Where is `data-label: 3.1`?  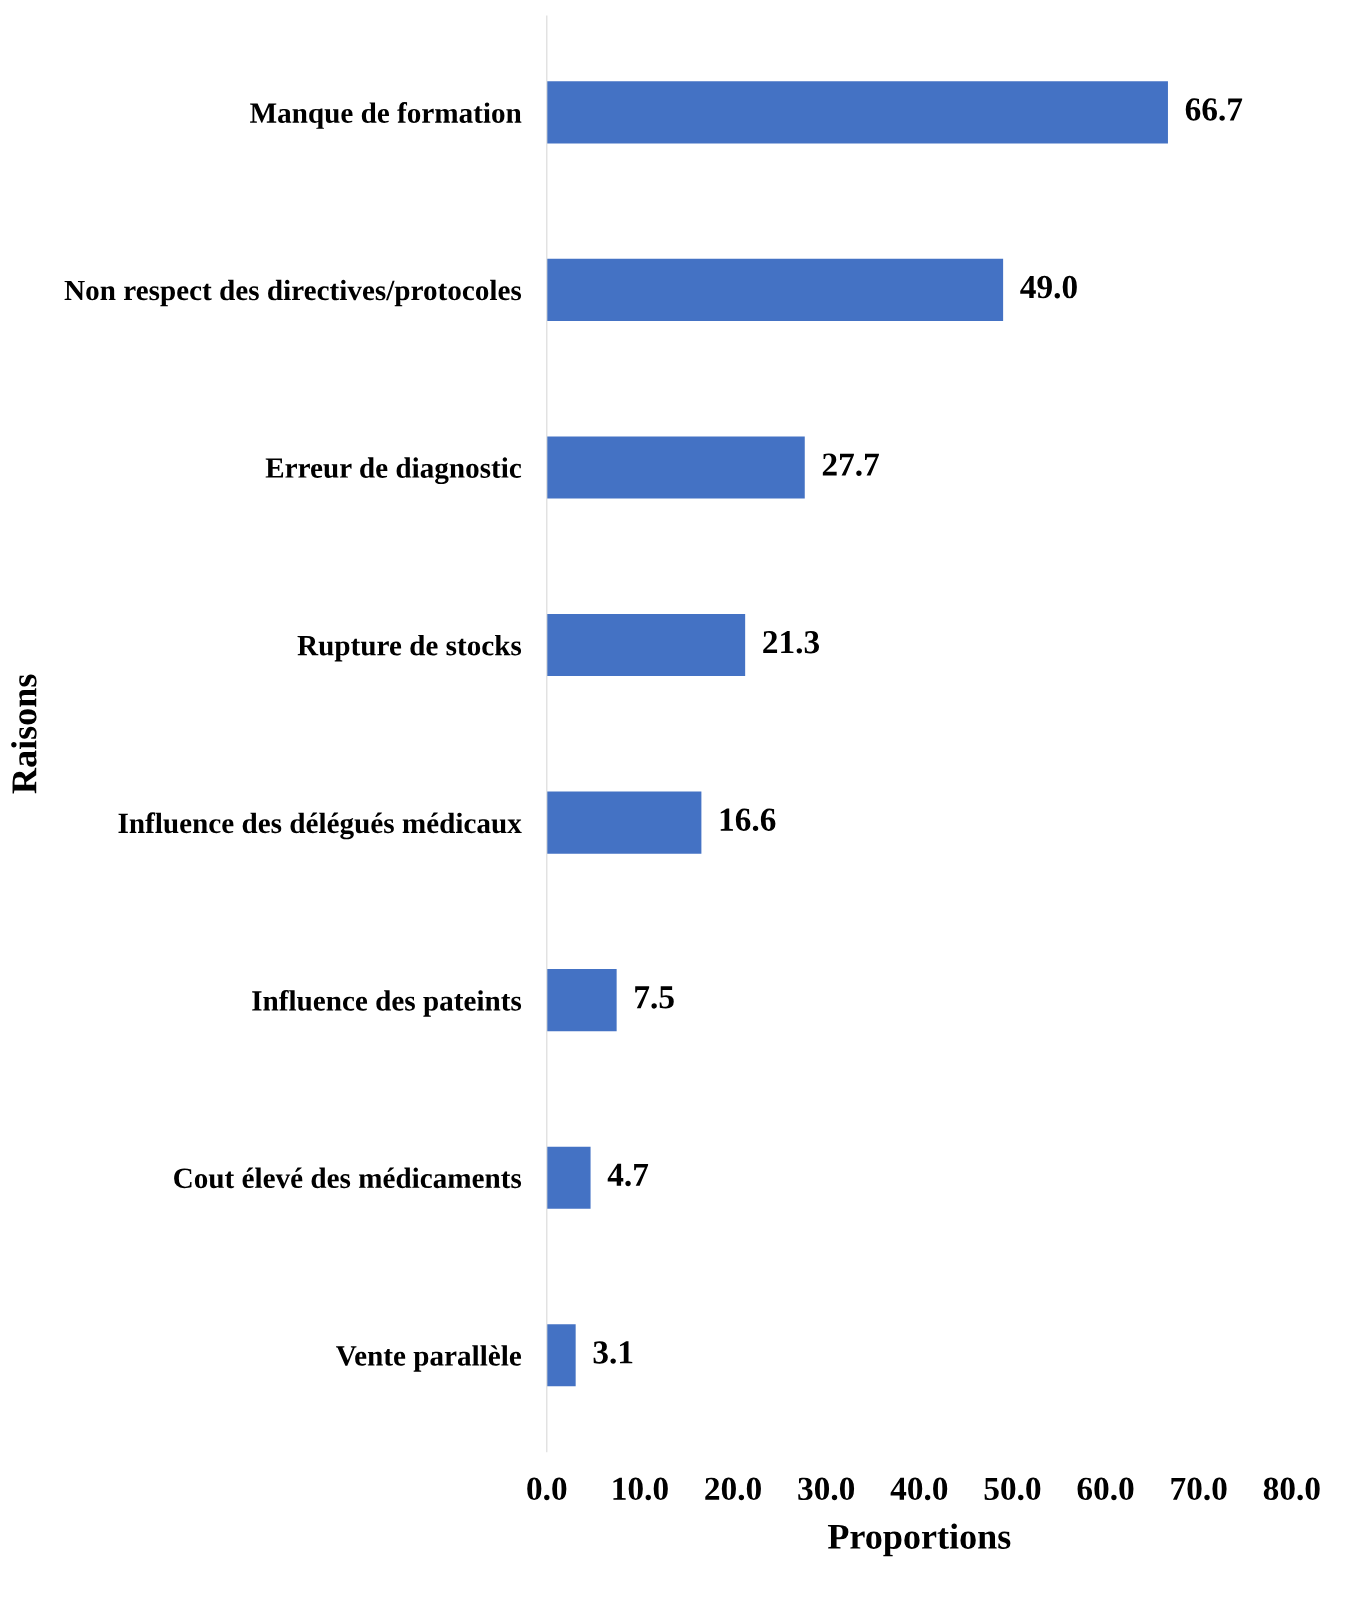 data-label: 3.1 is located at coordinates (613, 1352).